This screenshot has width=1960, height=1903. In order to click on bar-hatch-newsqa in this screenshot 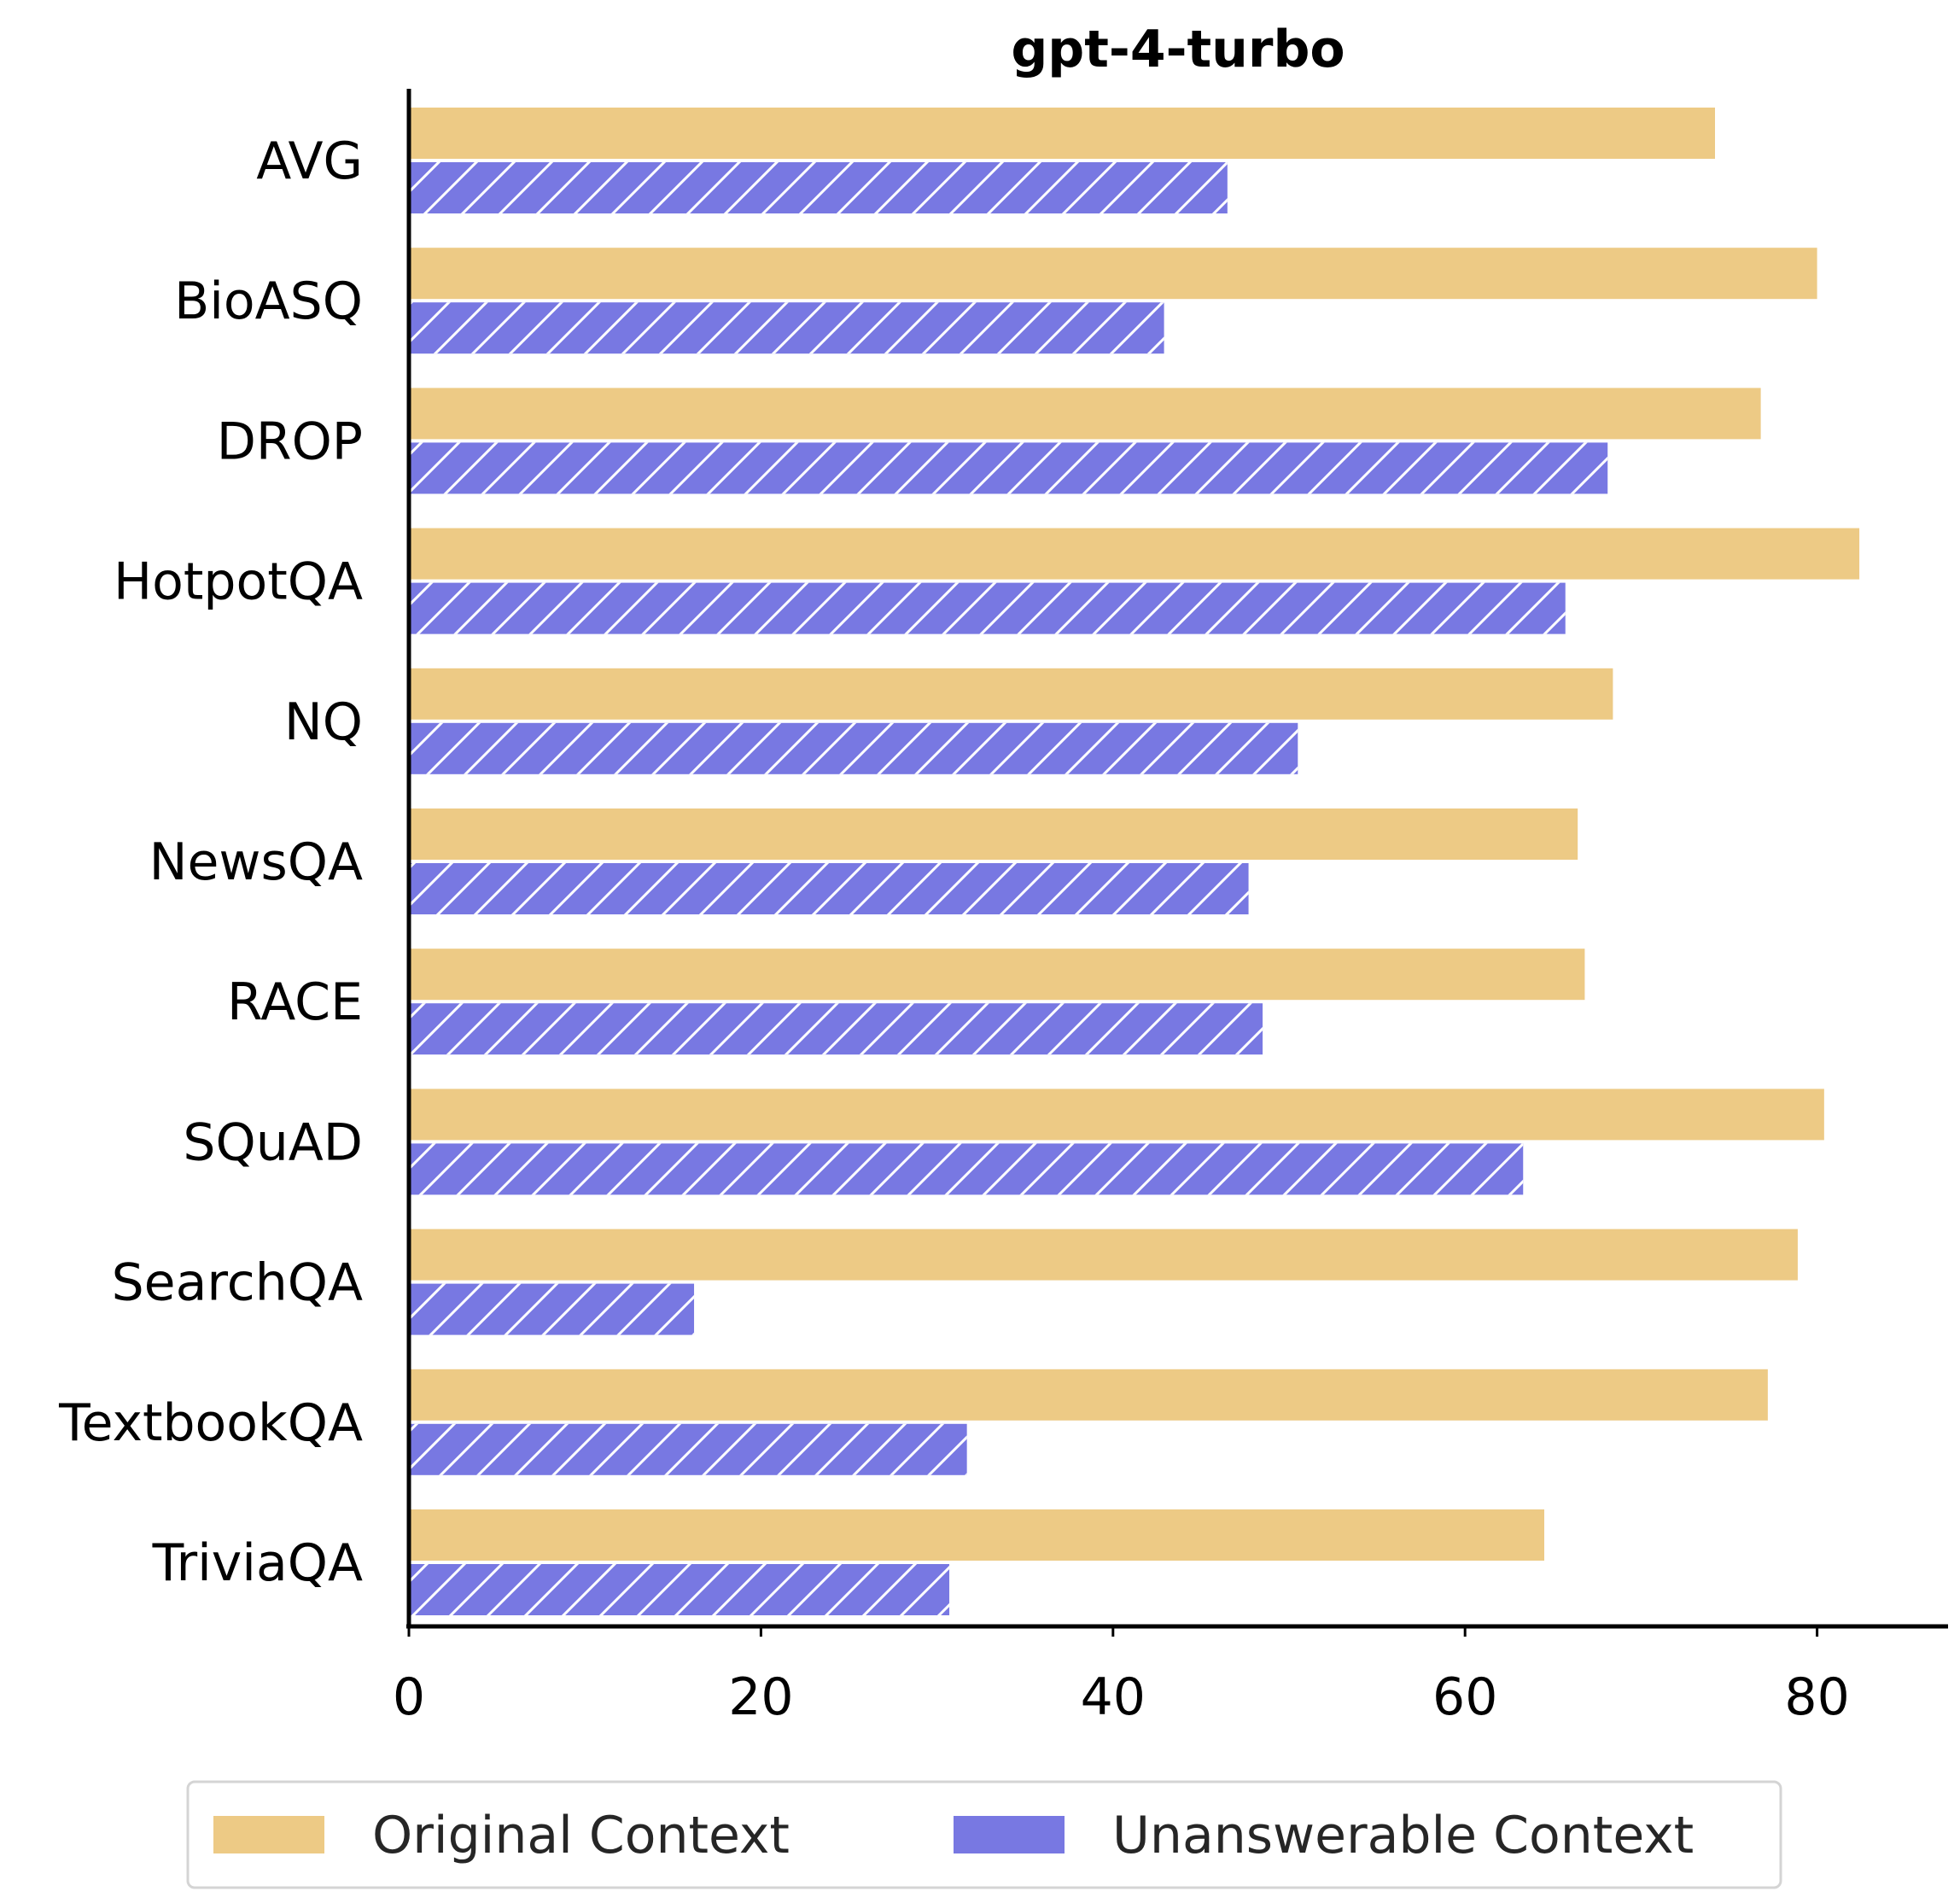, I will do `click(829, 888)`.